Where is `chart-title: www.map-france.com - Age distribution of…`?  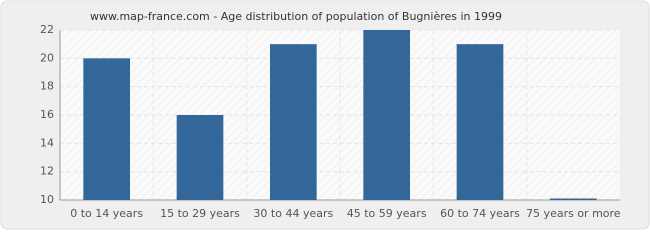
chart-title: www.map-france.com - Age distribution of… is located at coordinates (296, 16).